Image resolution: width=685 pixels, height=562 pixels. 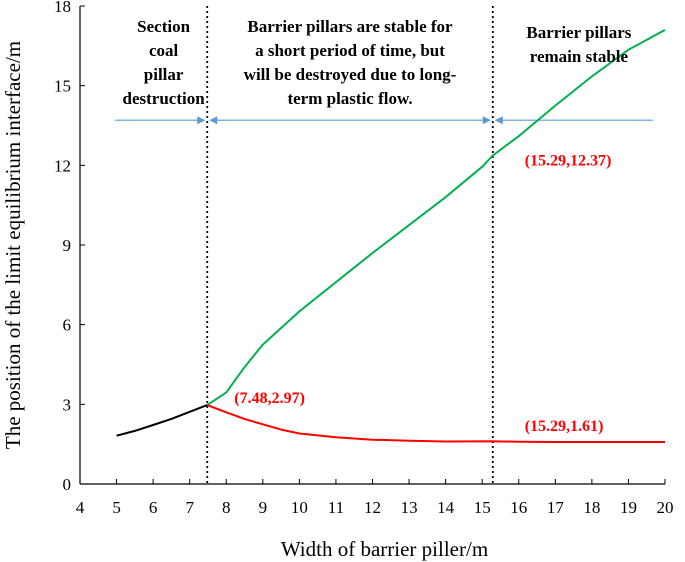 What do you see at coordinates (482, 507) in the screenshot?
I see `x-tick-label: 15` at bounding box center [482, 507].